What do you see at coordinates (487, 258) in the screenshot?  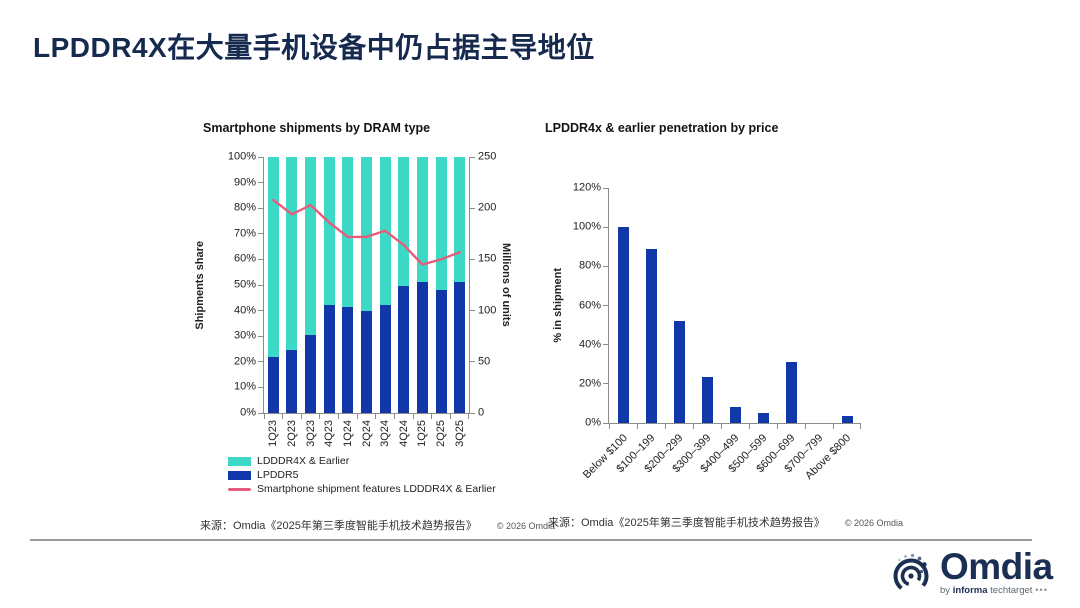 I see `axis-tick-label: 150` at bounding box center [487, 258].